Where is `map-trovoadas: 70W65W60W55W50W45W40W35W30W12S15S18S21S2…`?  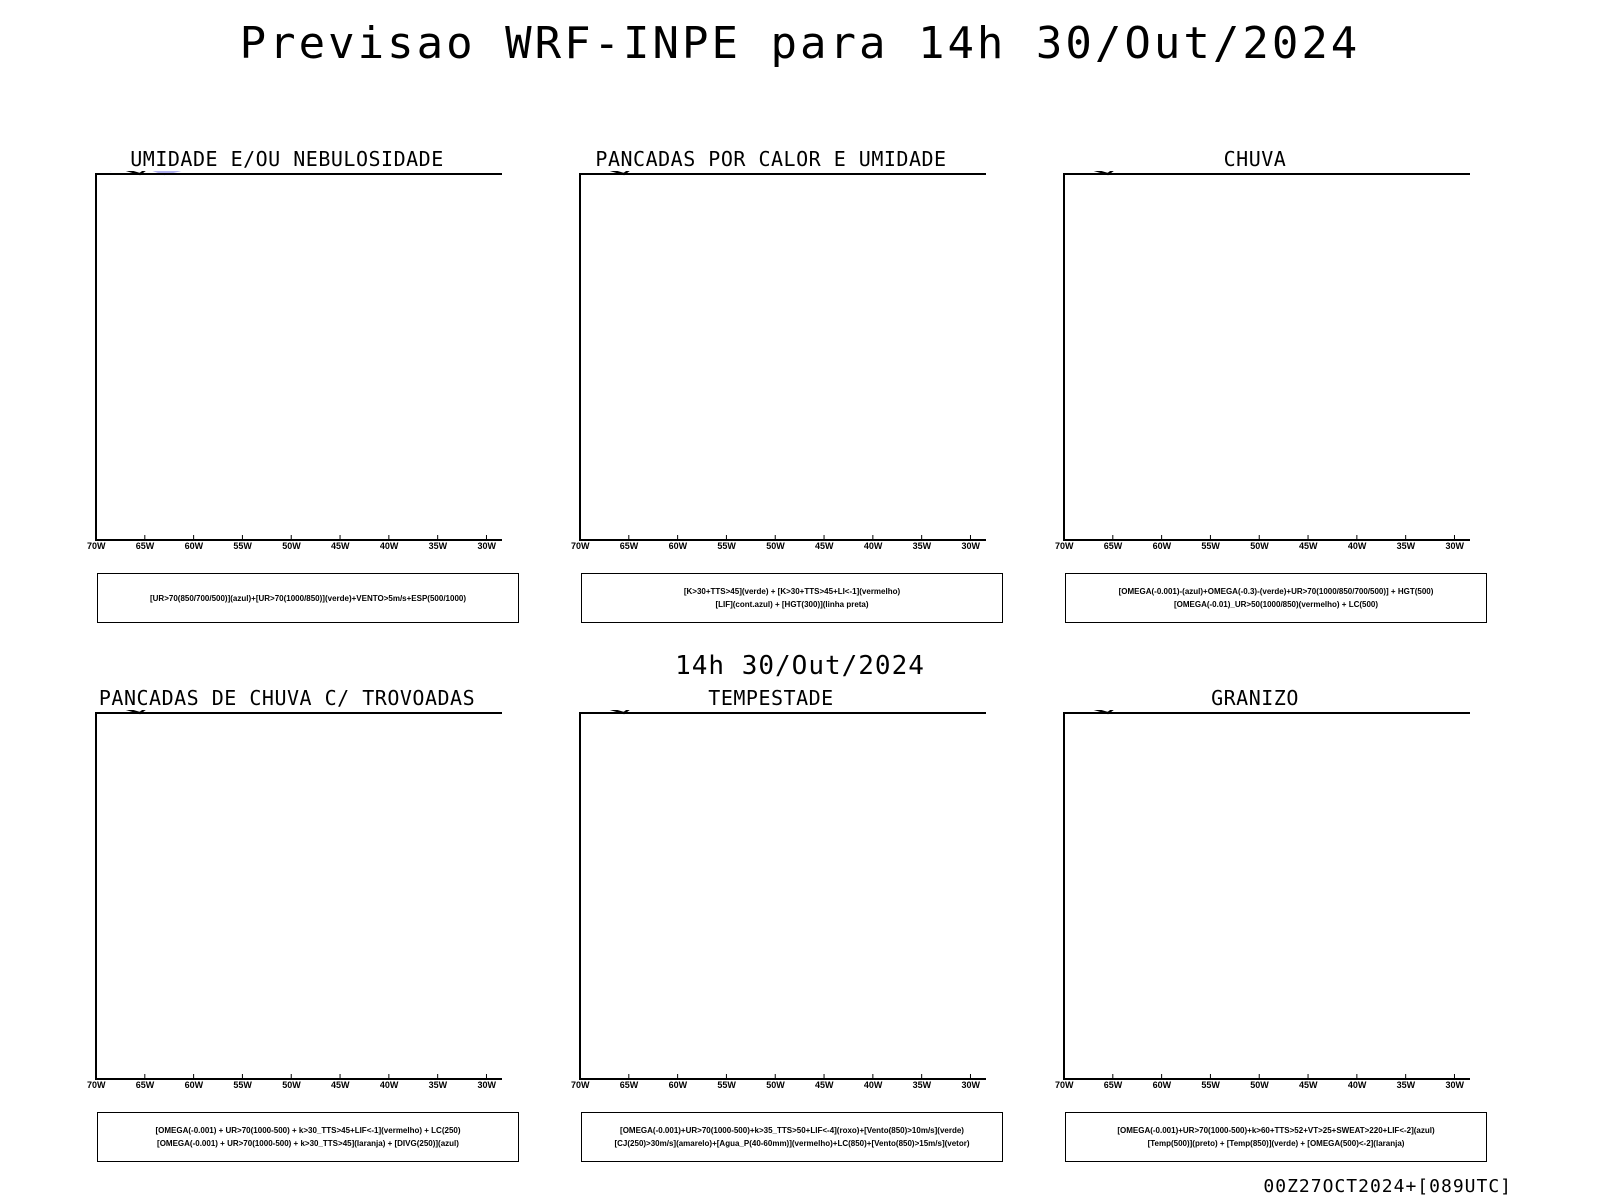
map-trovoadas: 70W65W60W55W50W45W40W35W30W12S15S18S21S2… is located at coordinates (294, 900).